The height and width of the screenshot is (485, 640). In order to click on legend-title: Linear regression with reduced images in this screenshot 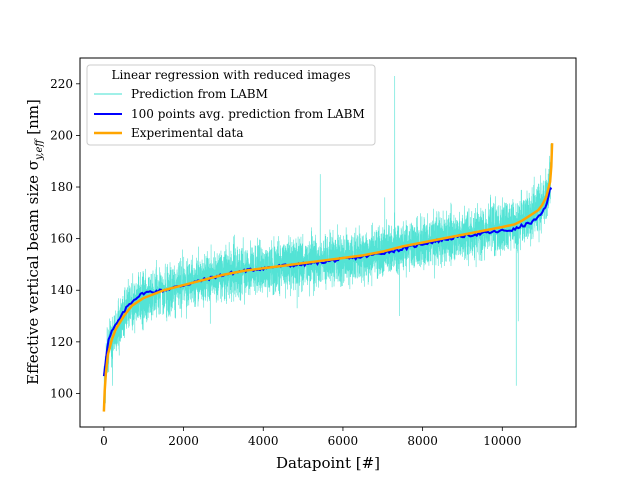, I will do `click(231, 75)`.